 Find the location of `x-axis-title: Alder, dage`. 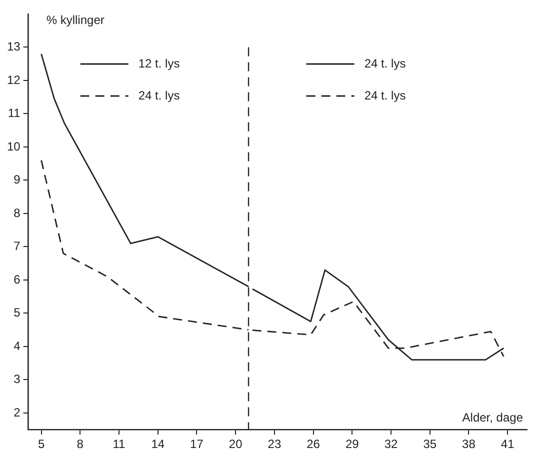

x-axis-title: Alder, dage is located at coordinates (493, 417).